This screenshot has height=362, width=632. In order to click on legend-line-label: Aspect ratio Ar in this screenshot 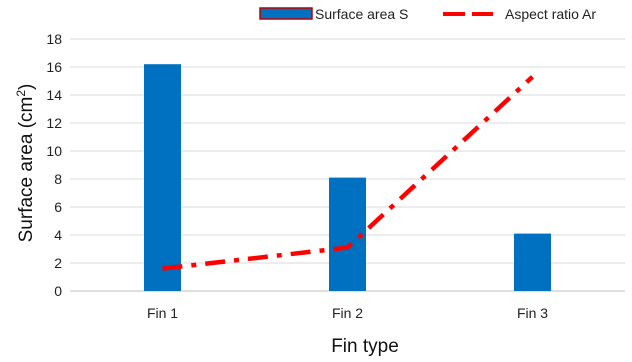, I will do `click(550, 14)`.